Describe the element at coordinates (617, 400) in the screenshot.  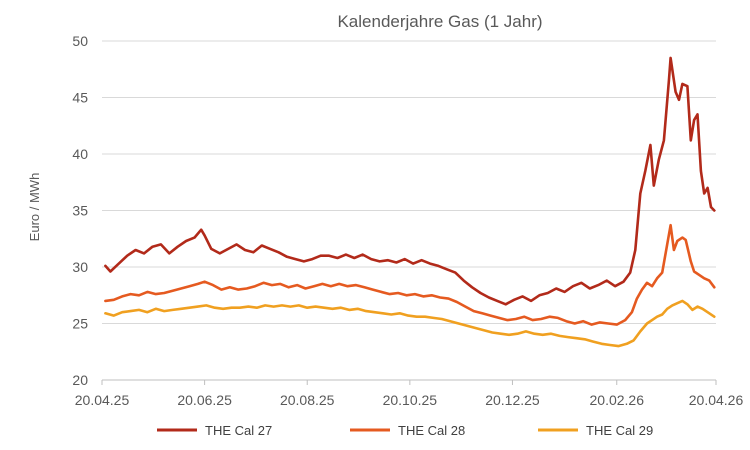
I see `x-tick-label: 20.02.26` at that location.